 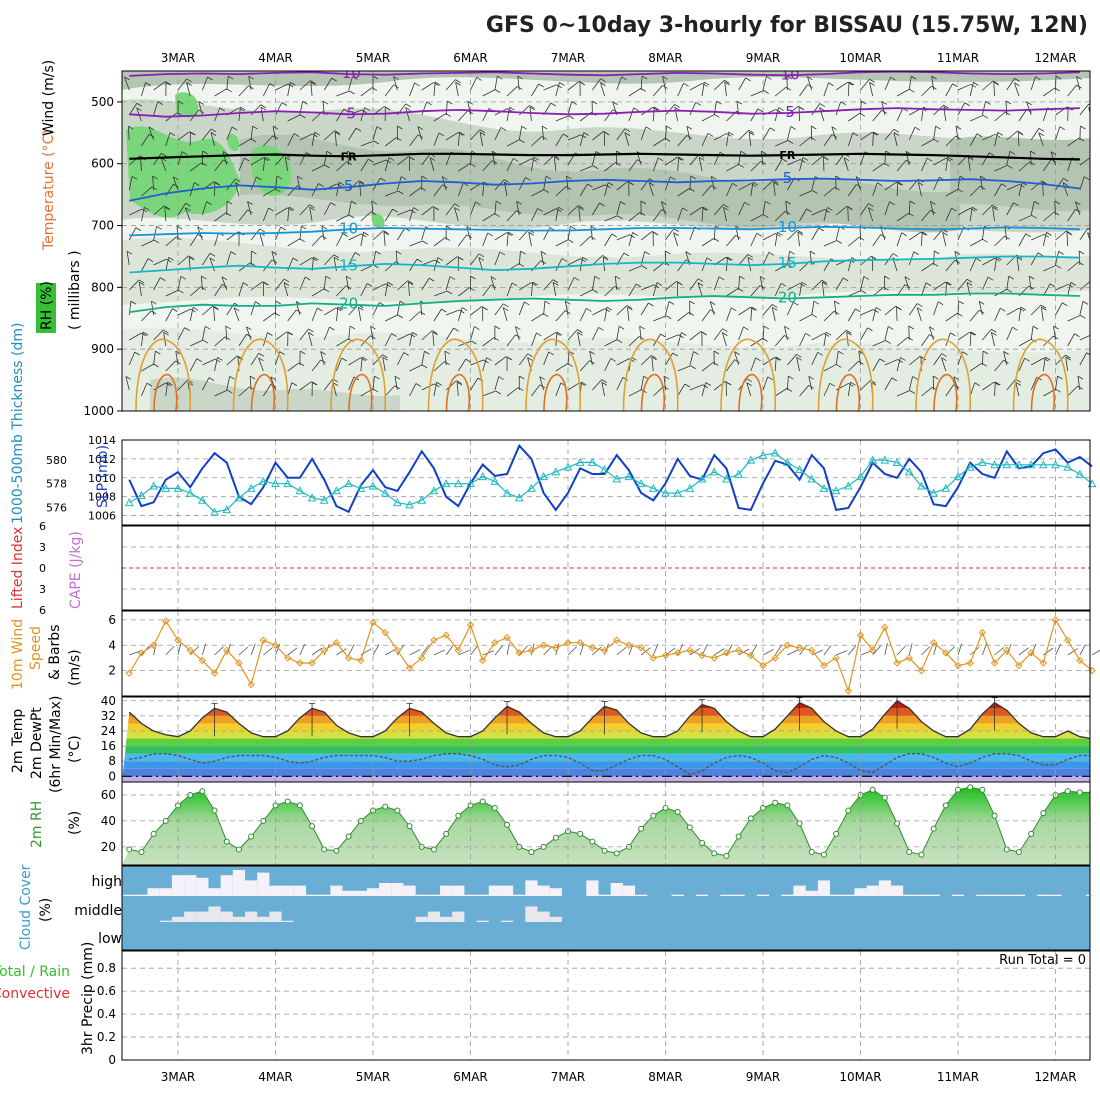 What do you see at coordinates (46, 910) in the screenshot?
I see `cloud-units-label: (%)` at bounding box center [46, 910].